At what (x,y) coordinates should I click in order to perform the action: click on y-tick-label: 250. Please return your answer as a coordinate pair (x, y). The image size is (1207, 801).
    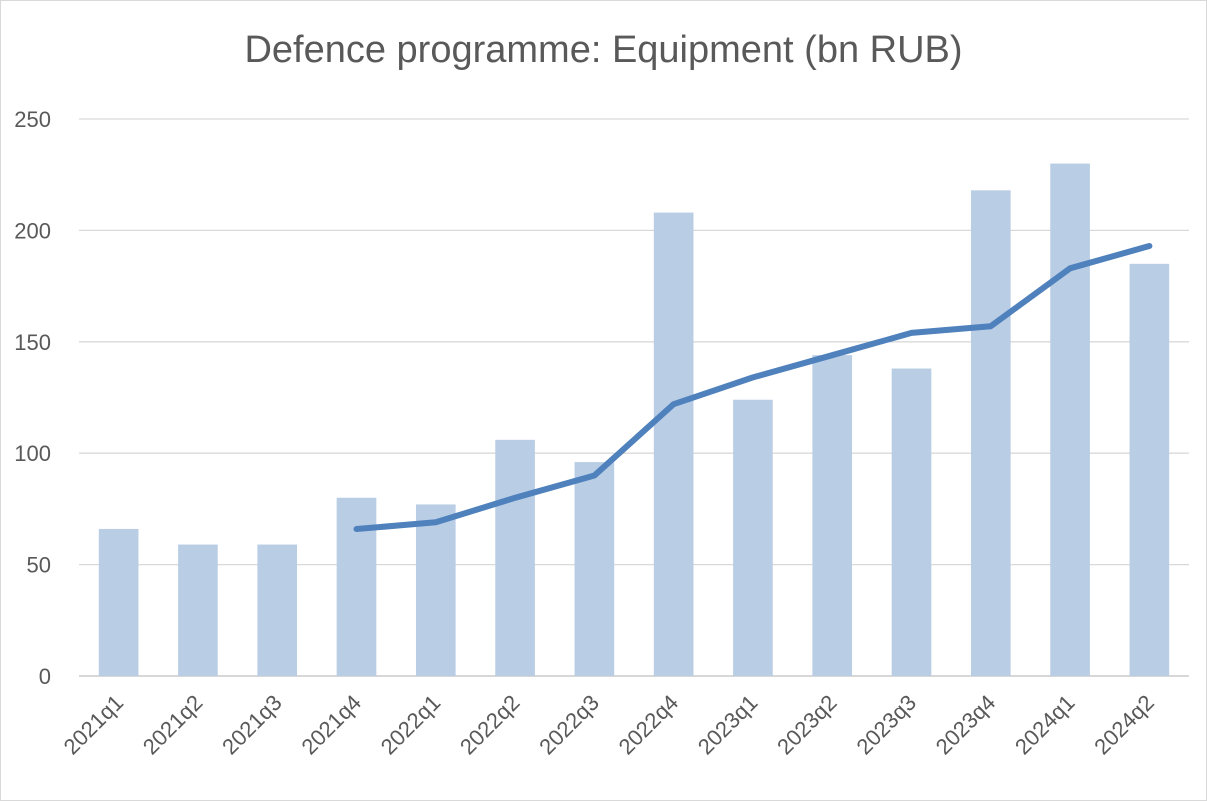
    Looking at the image, I should click on (32, 119).